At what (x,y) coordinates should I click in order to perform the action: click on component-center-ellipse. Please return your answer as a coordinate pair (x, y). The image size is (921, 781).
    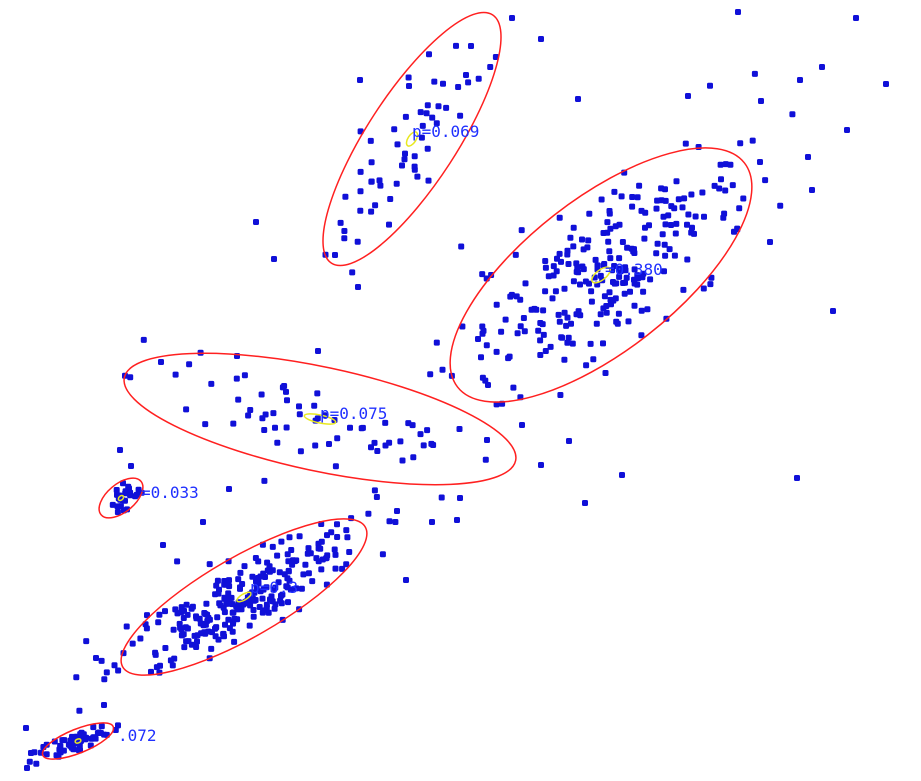
    Looking at the image, I should click on (121, 498).